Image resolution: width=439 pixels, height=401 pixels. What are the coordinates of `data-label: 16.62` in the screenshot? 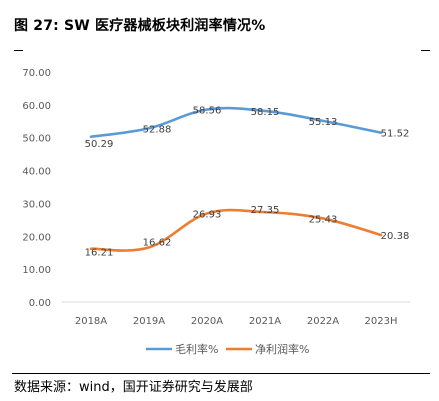 It's located at (157, 242).